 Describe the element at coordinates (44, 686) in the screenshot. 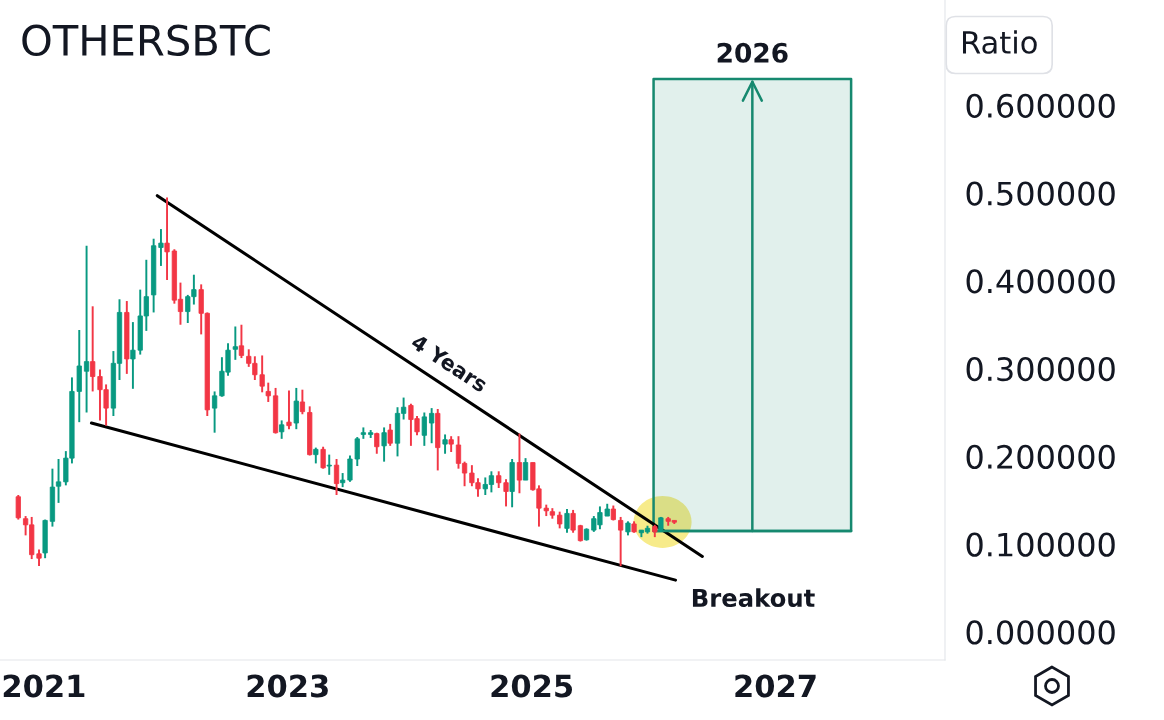

I see `x-tick-label: 2021` at that location.